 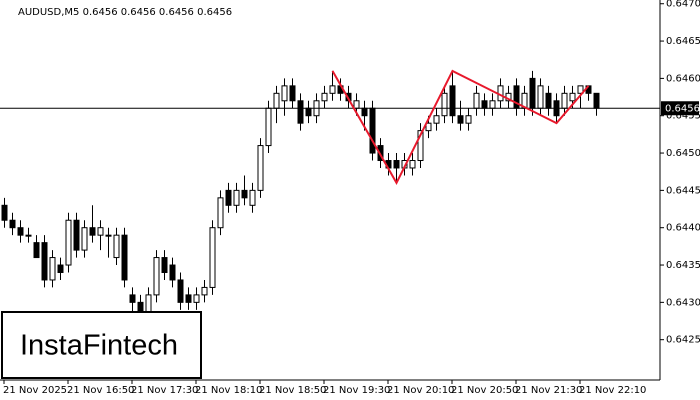 I want to click on x-tick-label: 21 Nov 18:50, so click(x=292, y=390).